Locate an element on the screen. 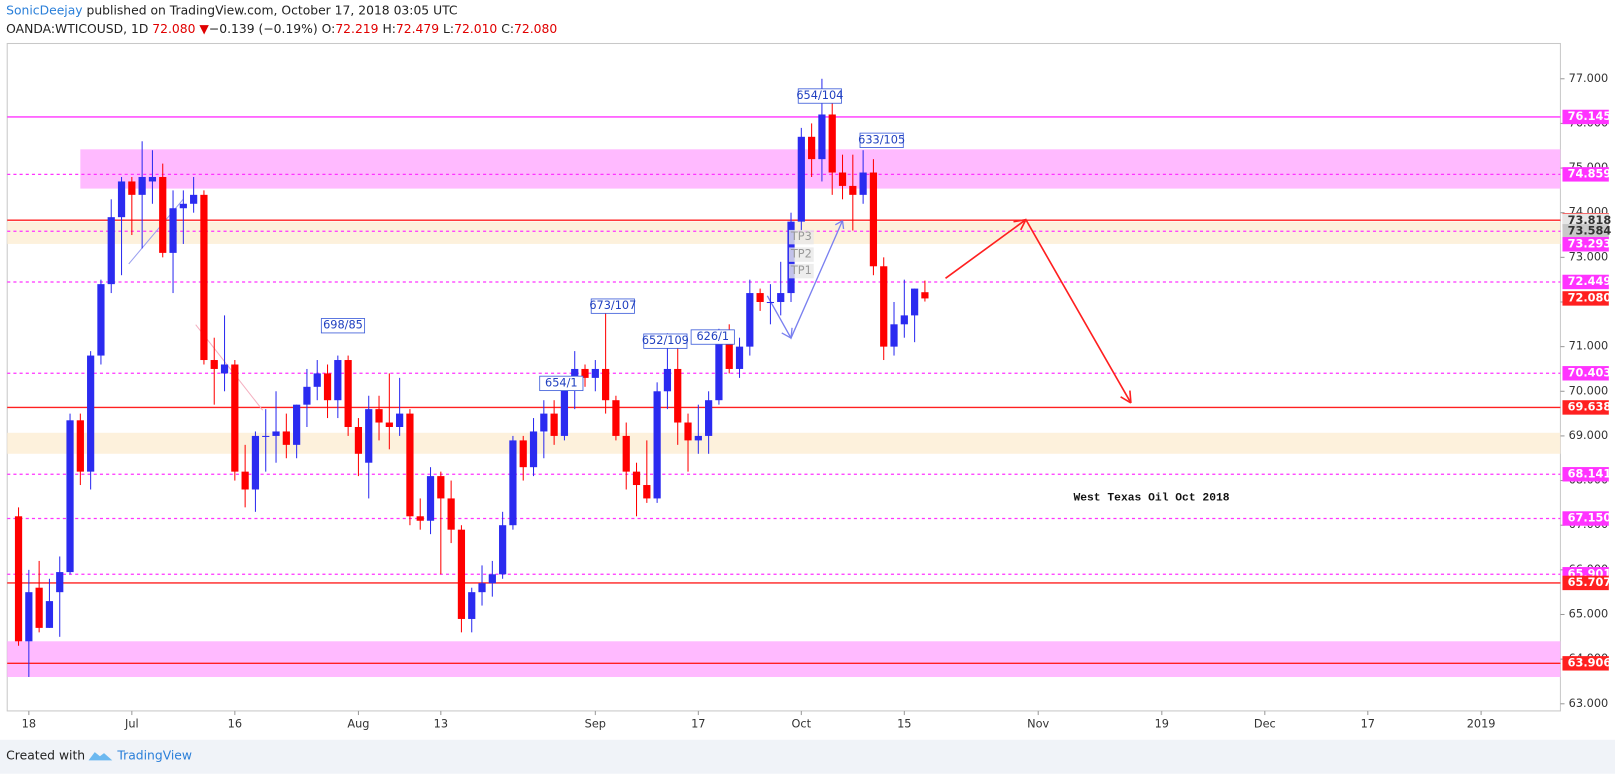 The image size is (1615, 774). level-label: 73.818 is located at coordinates (1590, 220).